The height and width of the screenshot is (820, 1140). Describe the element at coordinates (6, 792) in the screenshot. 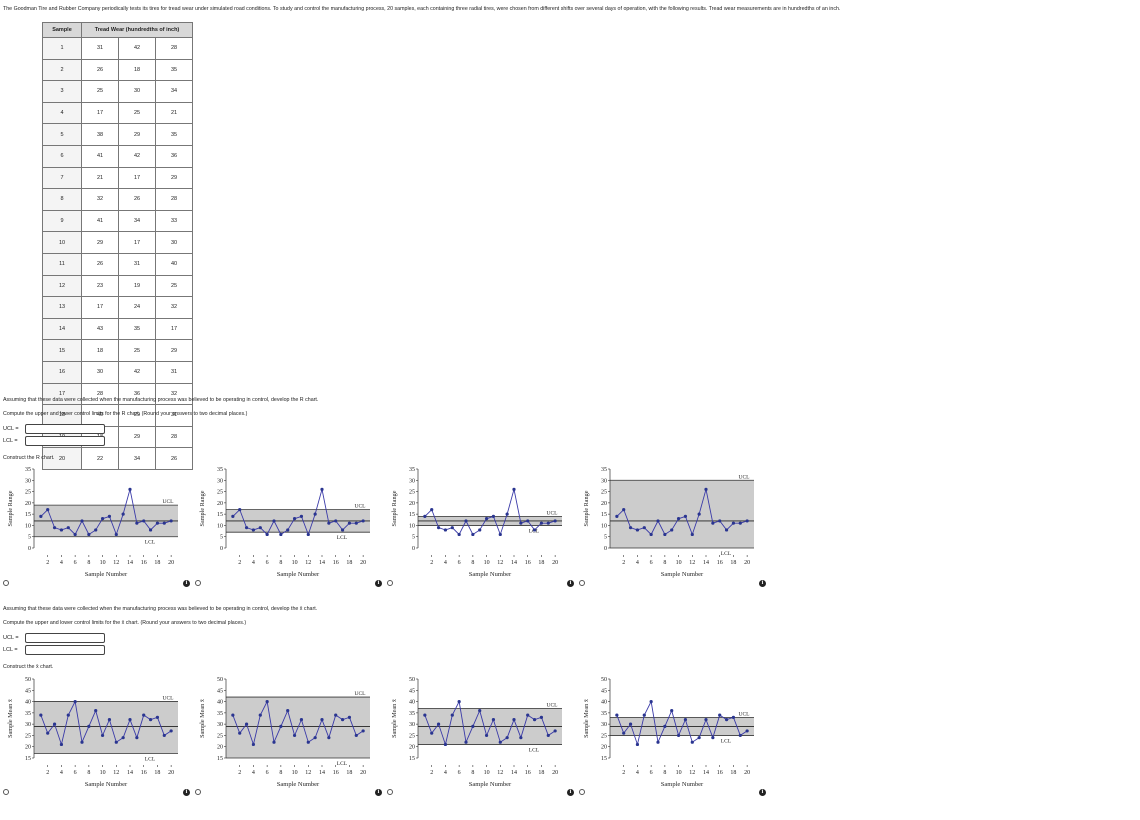

I see `xbar-option-a-radio` at that location.